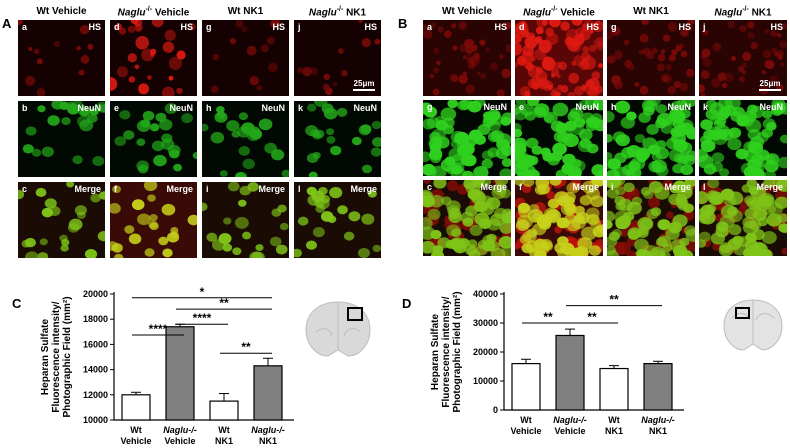 The height and width of the screenshot is (448, 790). I want to click on panel-b-subpanel-letter: e, so click(522, 107).